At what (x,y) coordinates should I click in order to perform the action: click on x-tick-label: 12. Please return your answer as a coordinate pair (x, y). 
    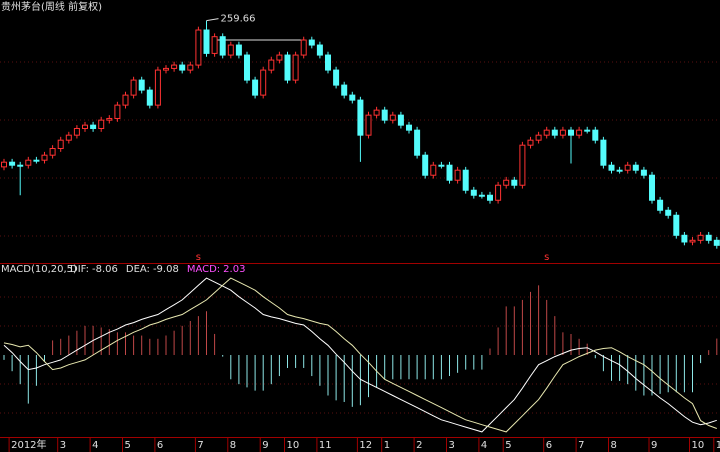
    Looking at the image, I should click on (365, 445).